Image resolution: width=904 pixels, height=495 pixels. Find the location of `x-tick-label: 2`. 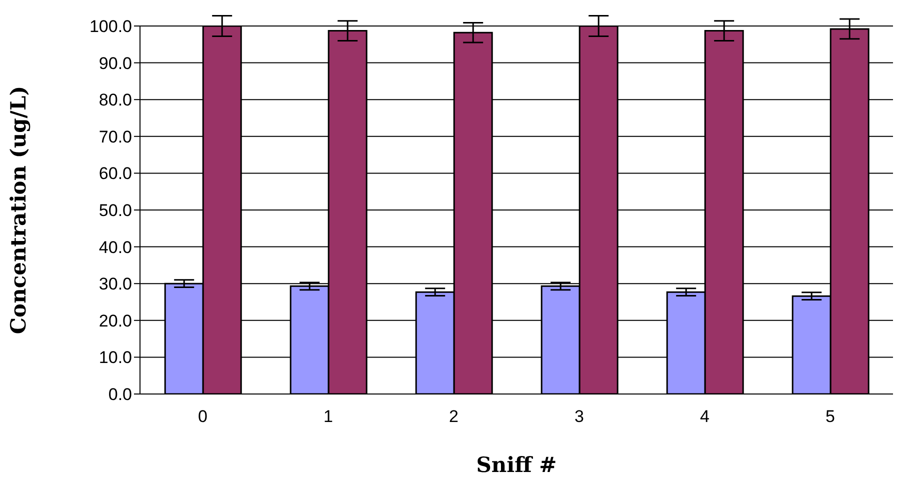

x-tick-label: 2 is located at coordinates (453, 416).